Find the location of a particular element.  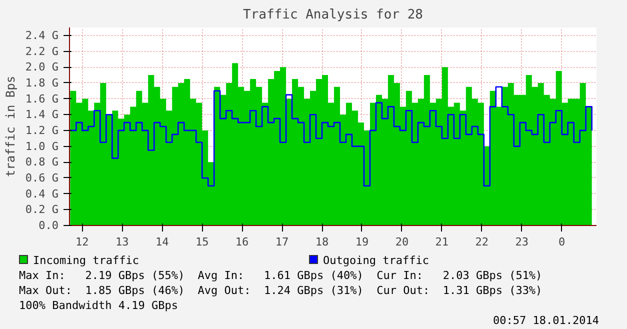

text: Incoming traffic is located at coordinates (86, 260).